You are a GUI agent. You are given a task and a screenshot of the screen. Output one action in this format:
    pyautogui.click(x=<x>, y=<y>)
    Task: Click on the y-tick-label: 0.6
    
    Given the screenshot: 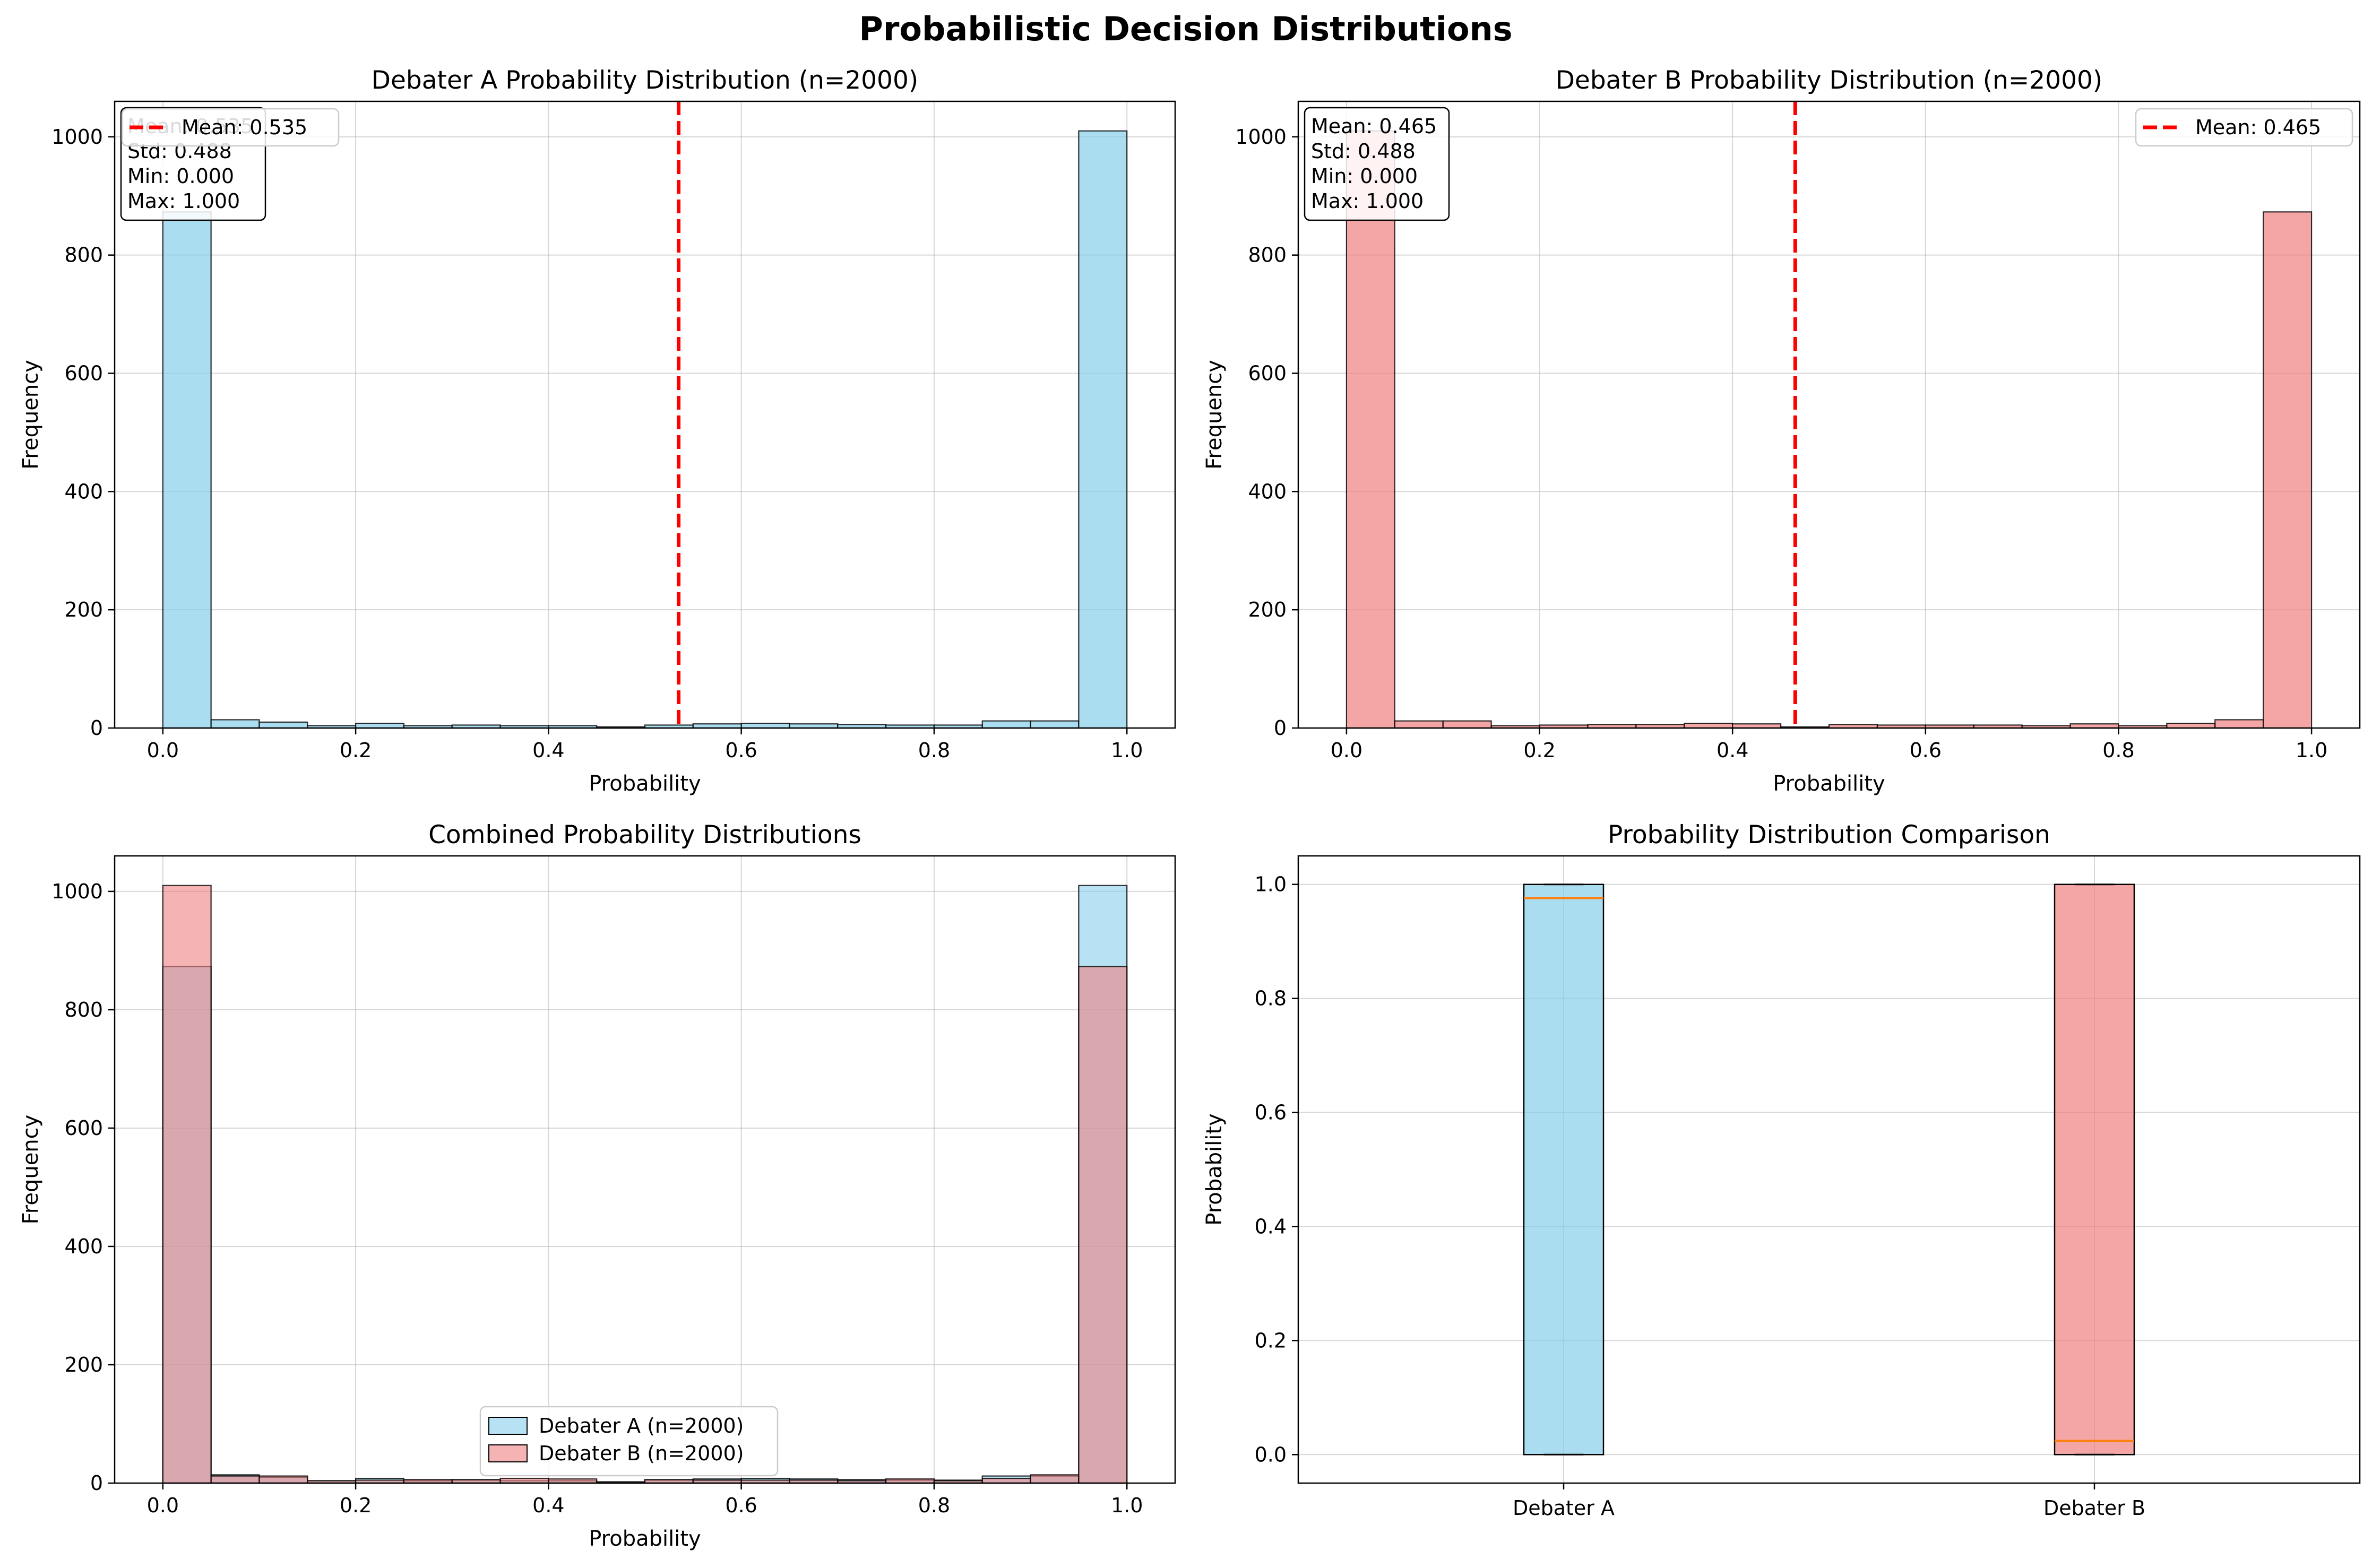 What is the action you would take?
    pyautogui.click(x=1271, y=1112)
    